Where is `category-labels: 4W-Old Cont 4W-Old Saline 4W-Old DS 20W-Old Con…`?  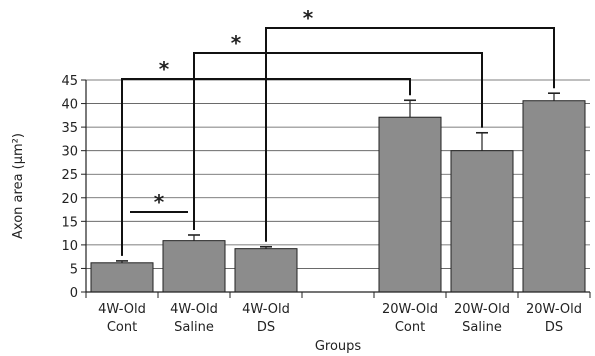
category-labels: 4W-Old Cont 4W-Old Saline 4W-Old DS 20W-Old Con… is located at coordinates (340, 318).